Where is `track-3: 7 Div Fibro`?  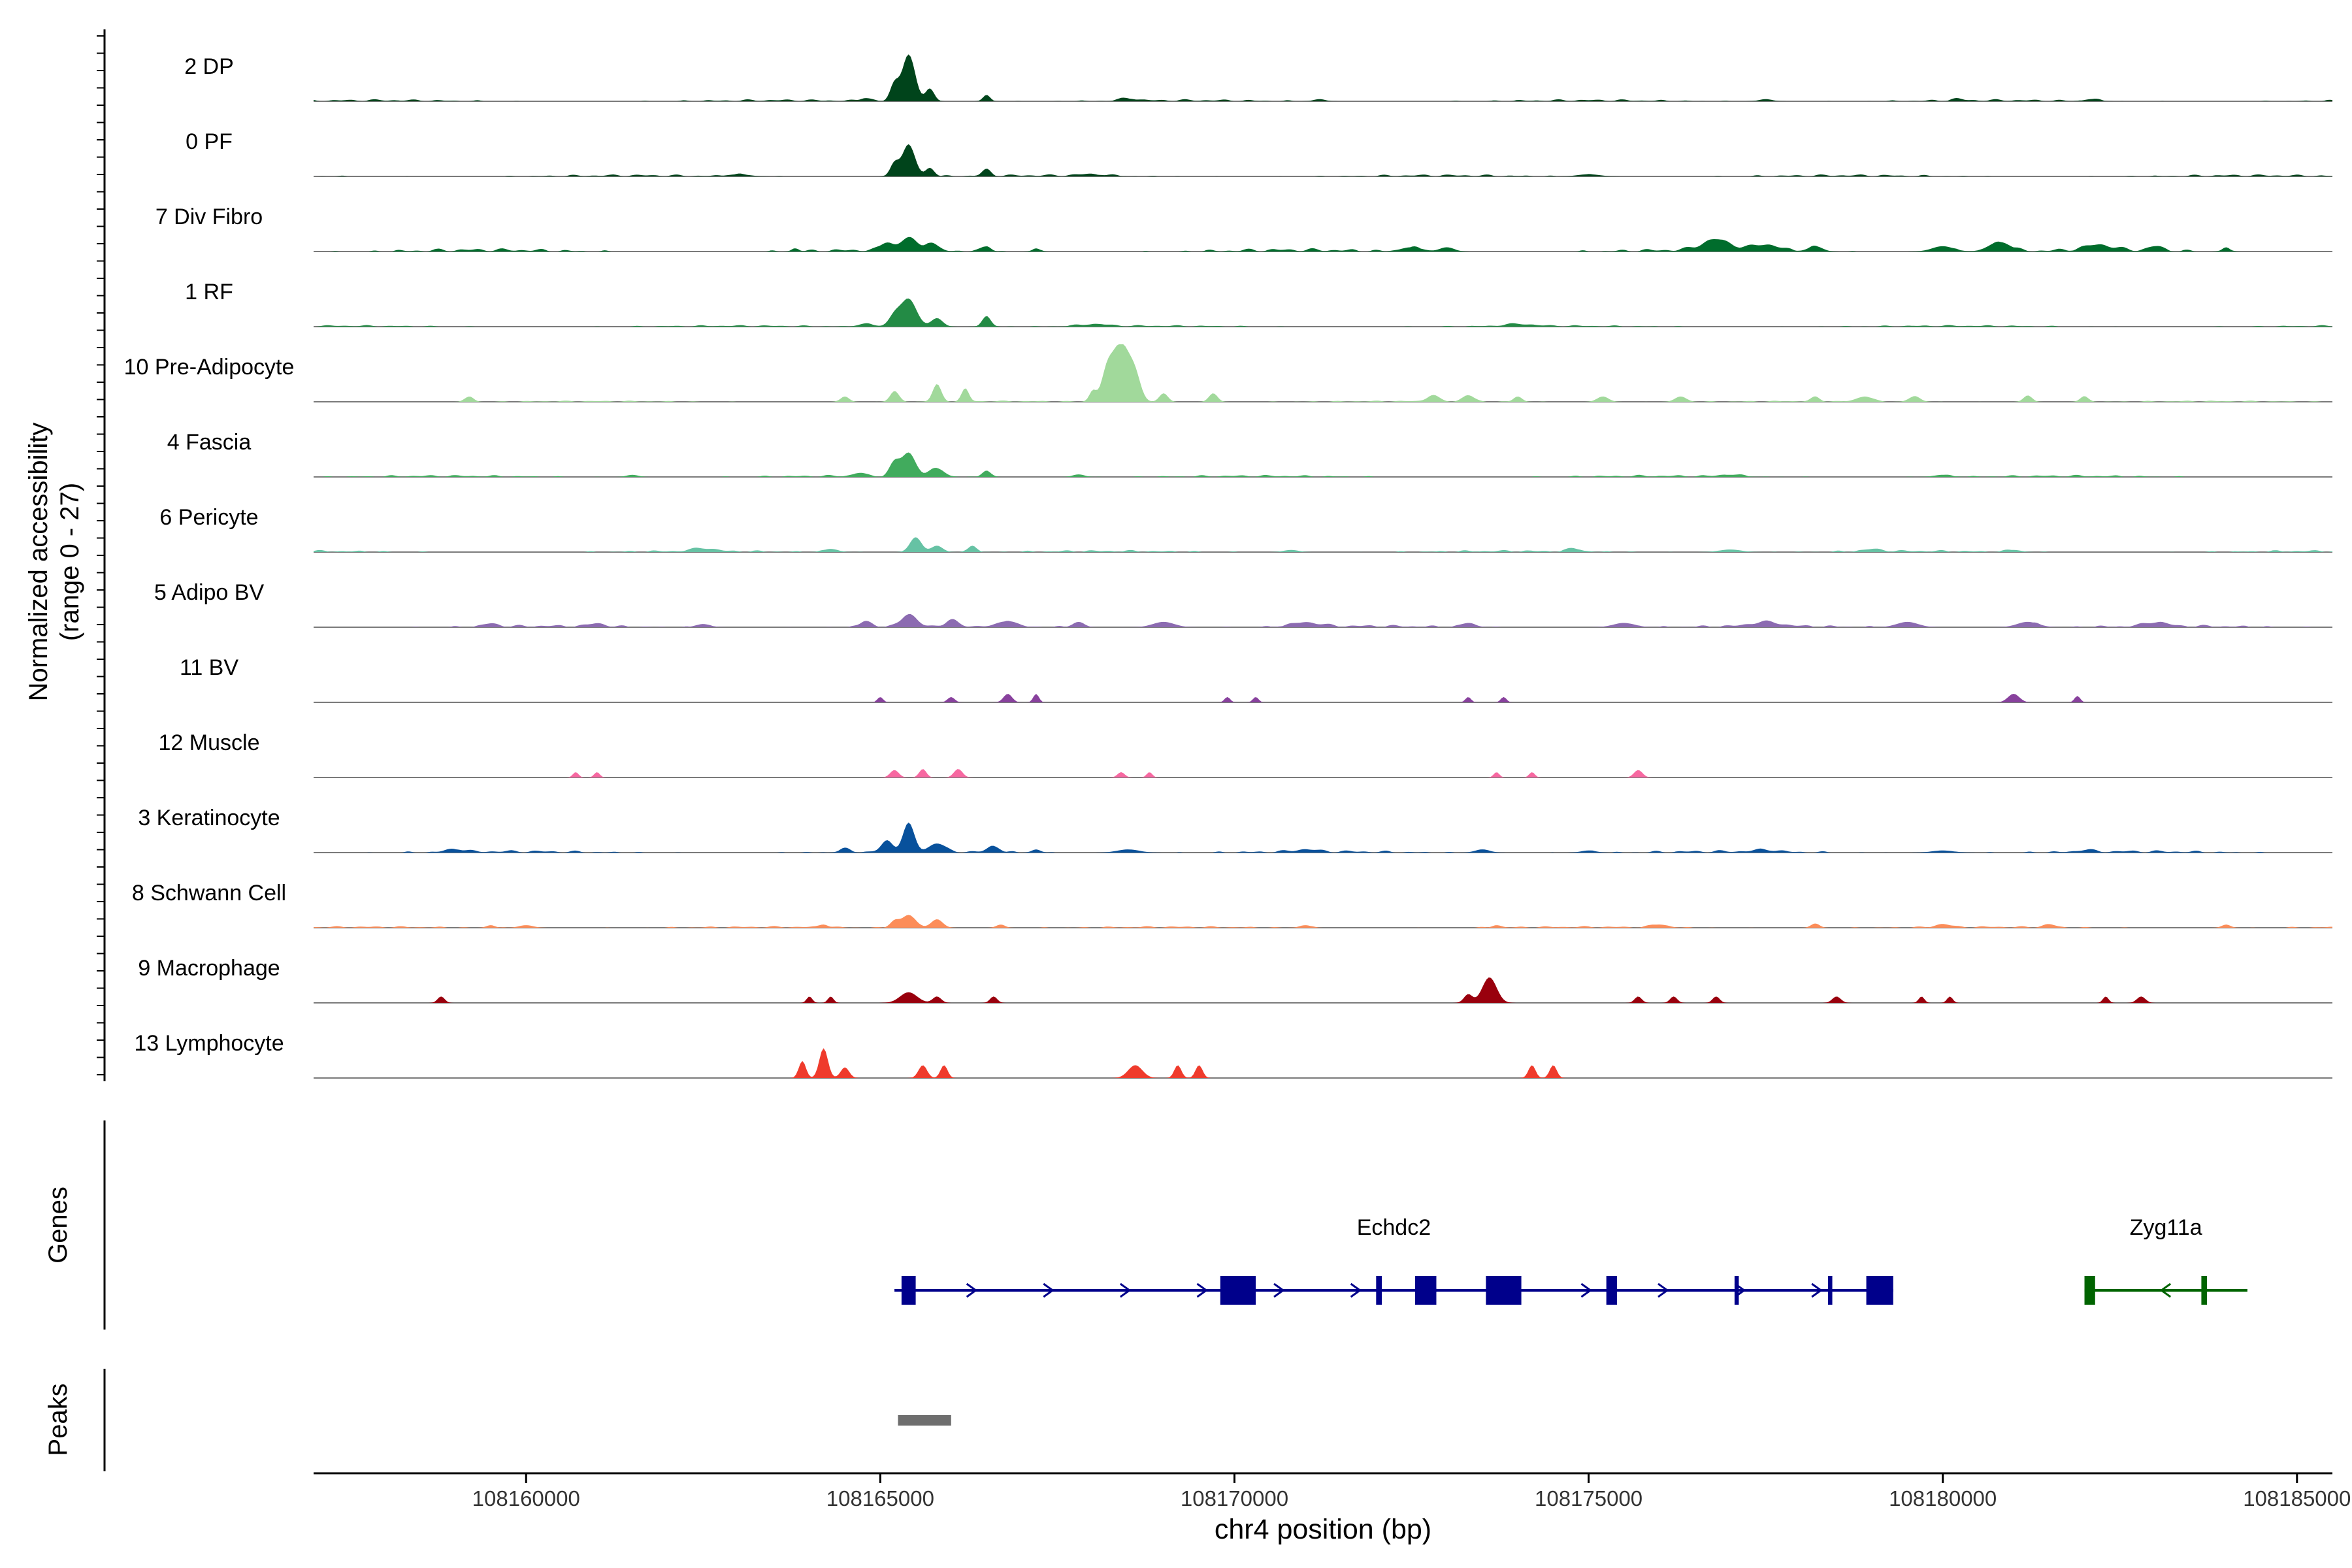
track-3: 7 Div Fibro is located at coordinates (1243, 228).